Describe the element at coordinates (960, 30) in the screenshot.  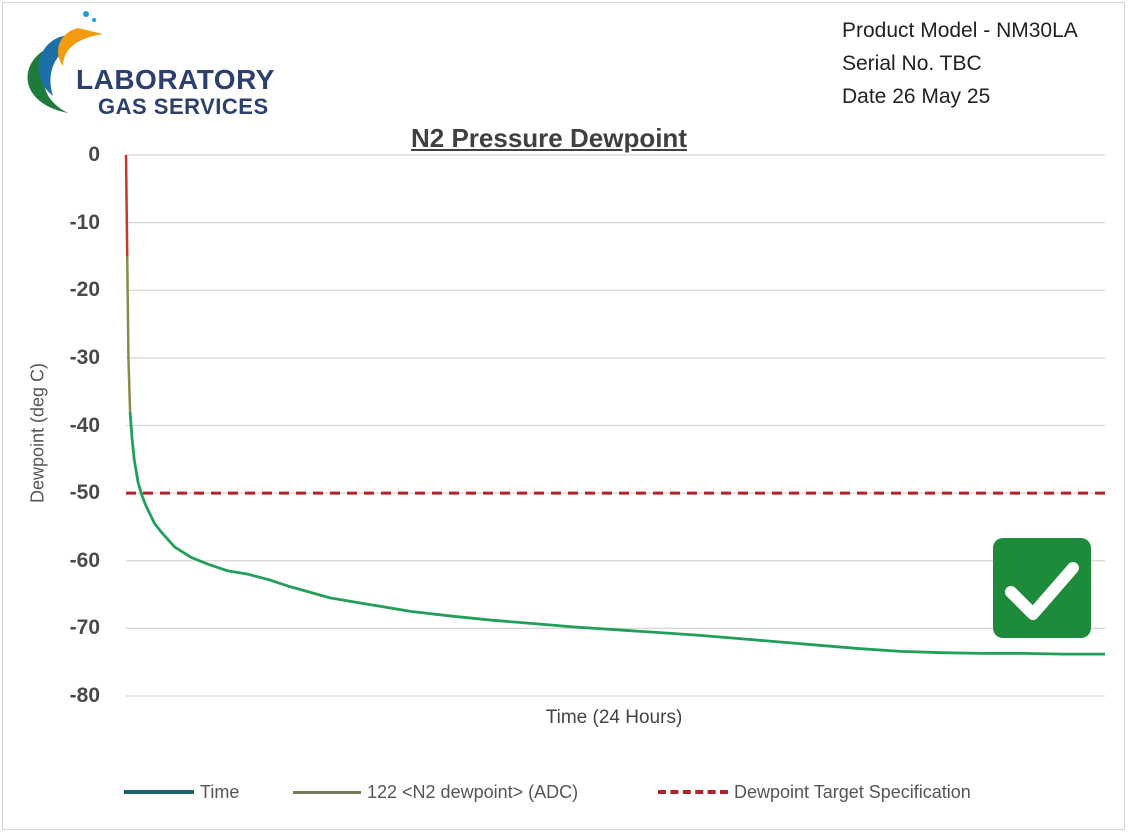
I see `product-model: Product Model - NM30LA` at that location.